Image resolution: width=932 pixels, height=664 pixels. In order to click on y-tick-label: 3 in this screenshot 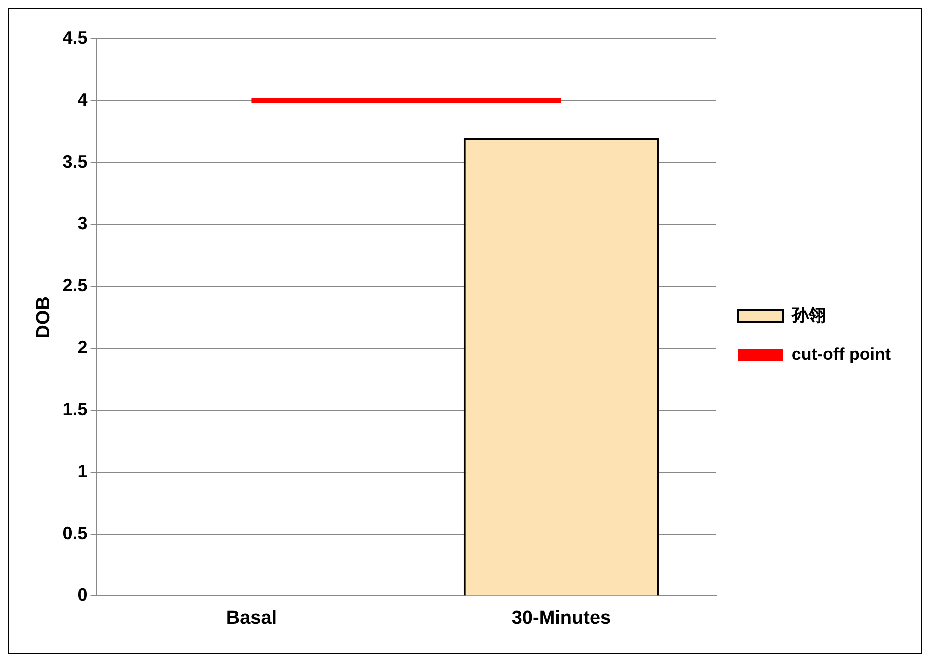, I will do `click(83, 224)`.